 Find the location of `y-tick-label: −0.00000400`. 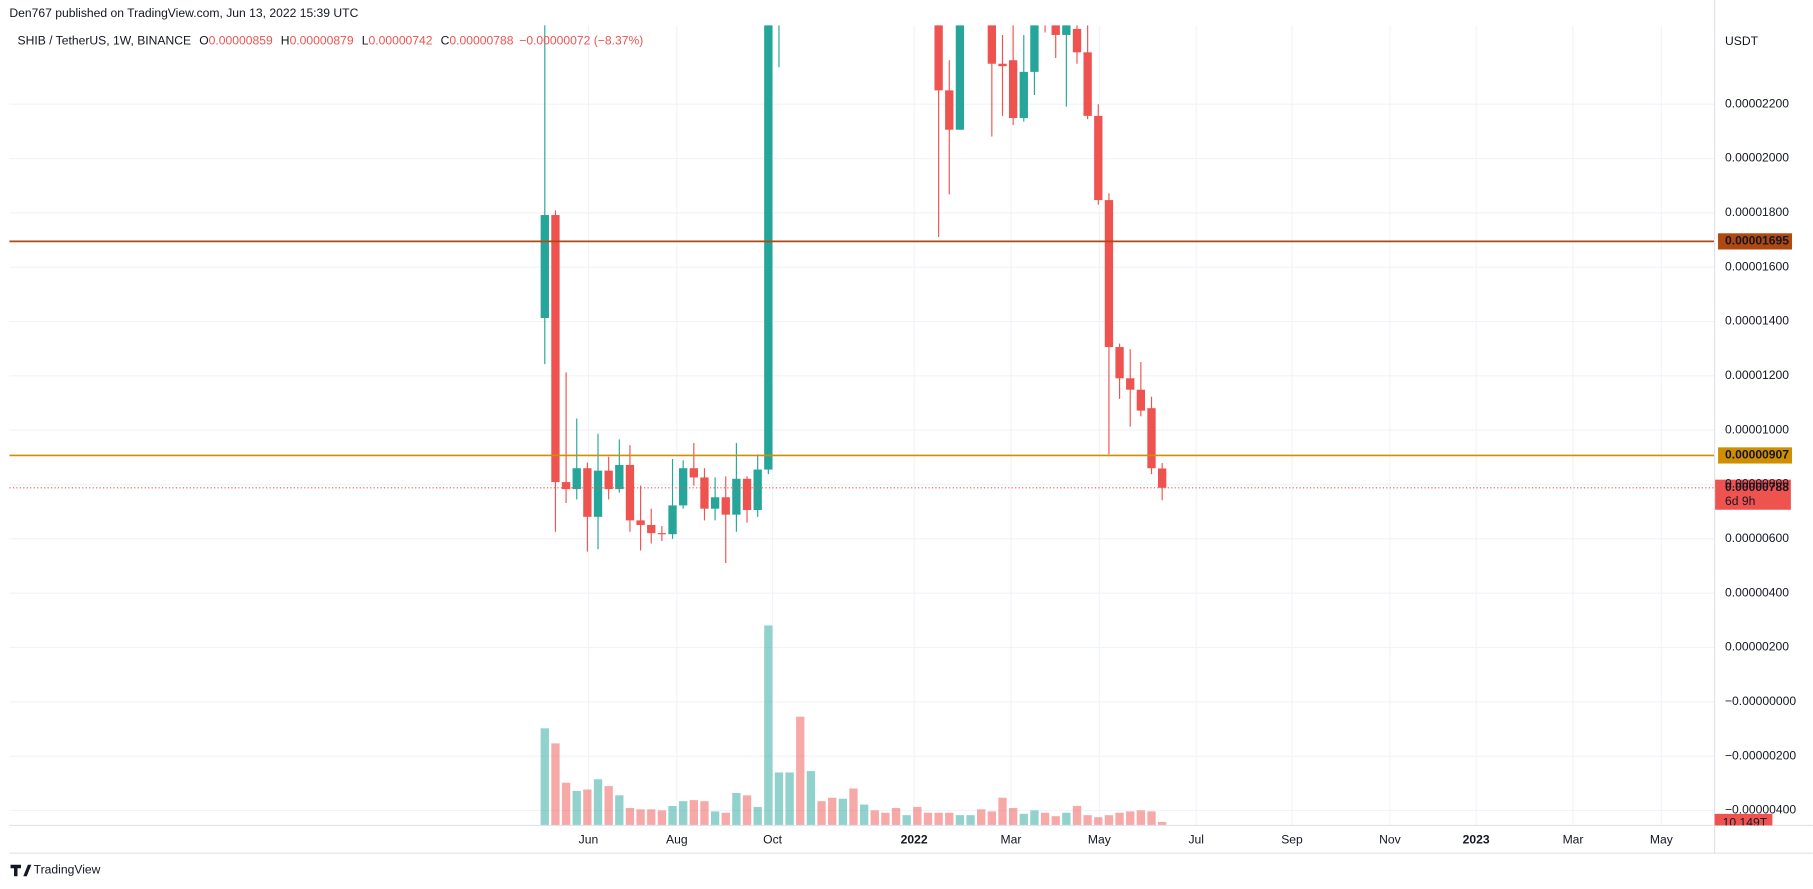

y-tick-label: −0.00000400 is located at coordinates (1760, 810).